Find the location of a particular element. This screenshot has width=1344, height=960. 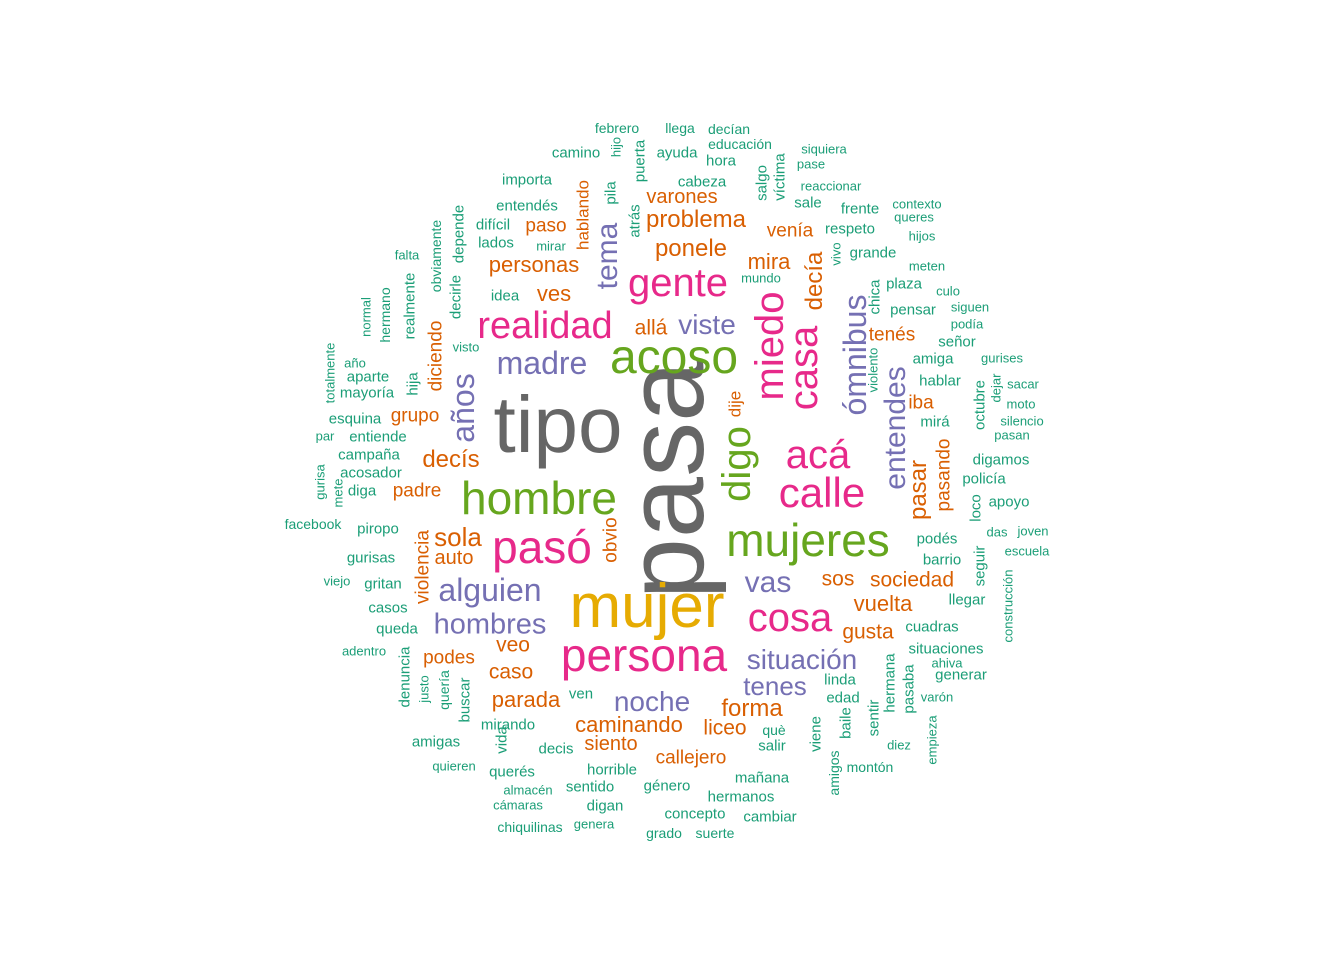

word-sale: sale is located at coordinates (808, 203).